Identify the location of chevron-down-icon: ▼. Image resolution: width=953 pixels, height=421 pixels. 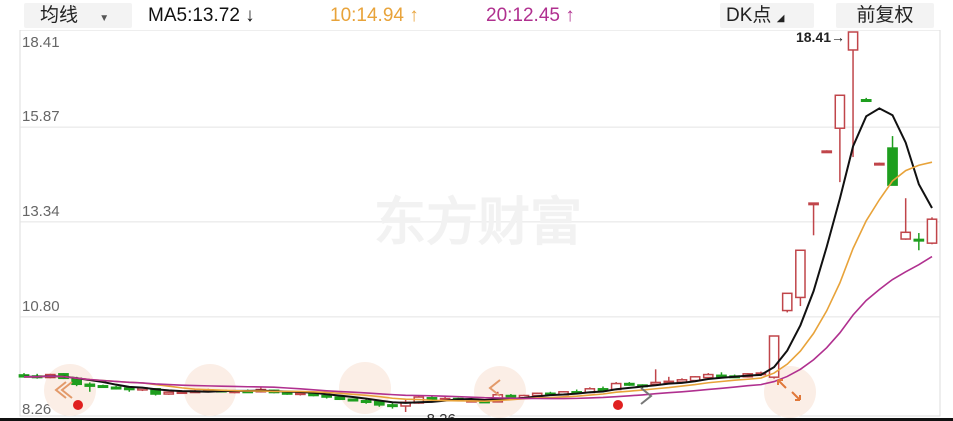
(104, 18).